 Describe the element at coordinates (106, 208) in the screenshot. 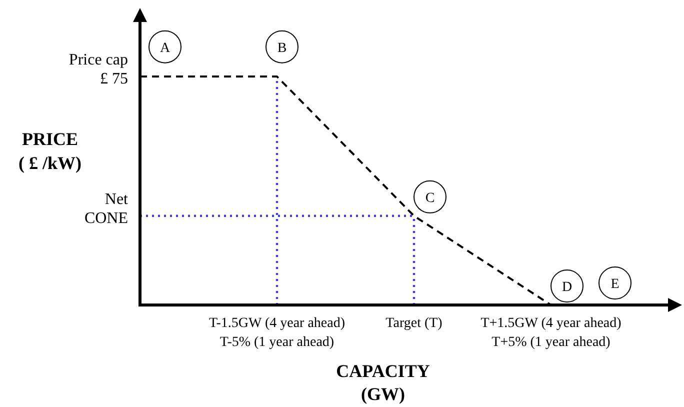

I see `ref-line-label: Net CONE` at that location.